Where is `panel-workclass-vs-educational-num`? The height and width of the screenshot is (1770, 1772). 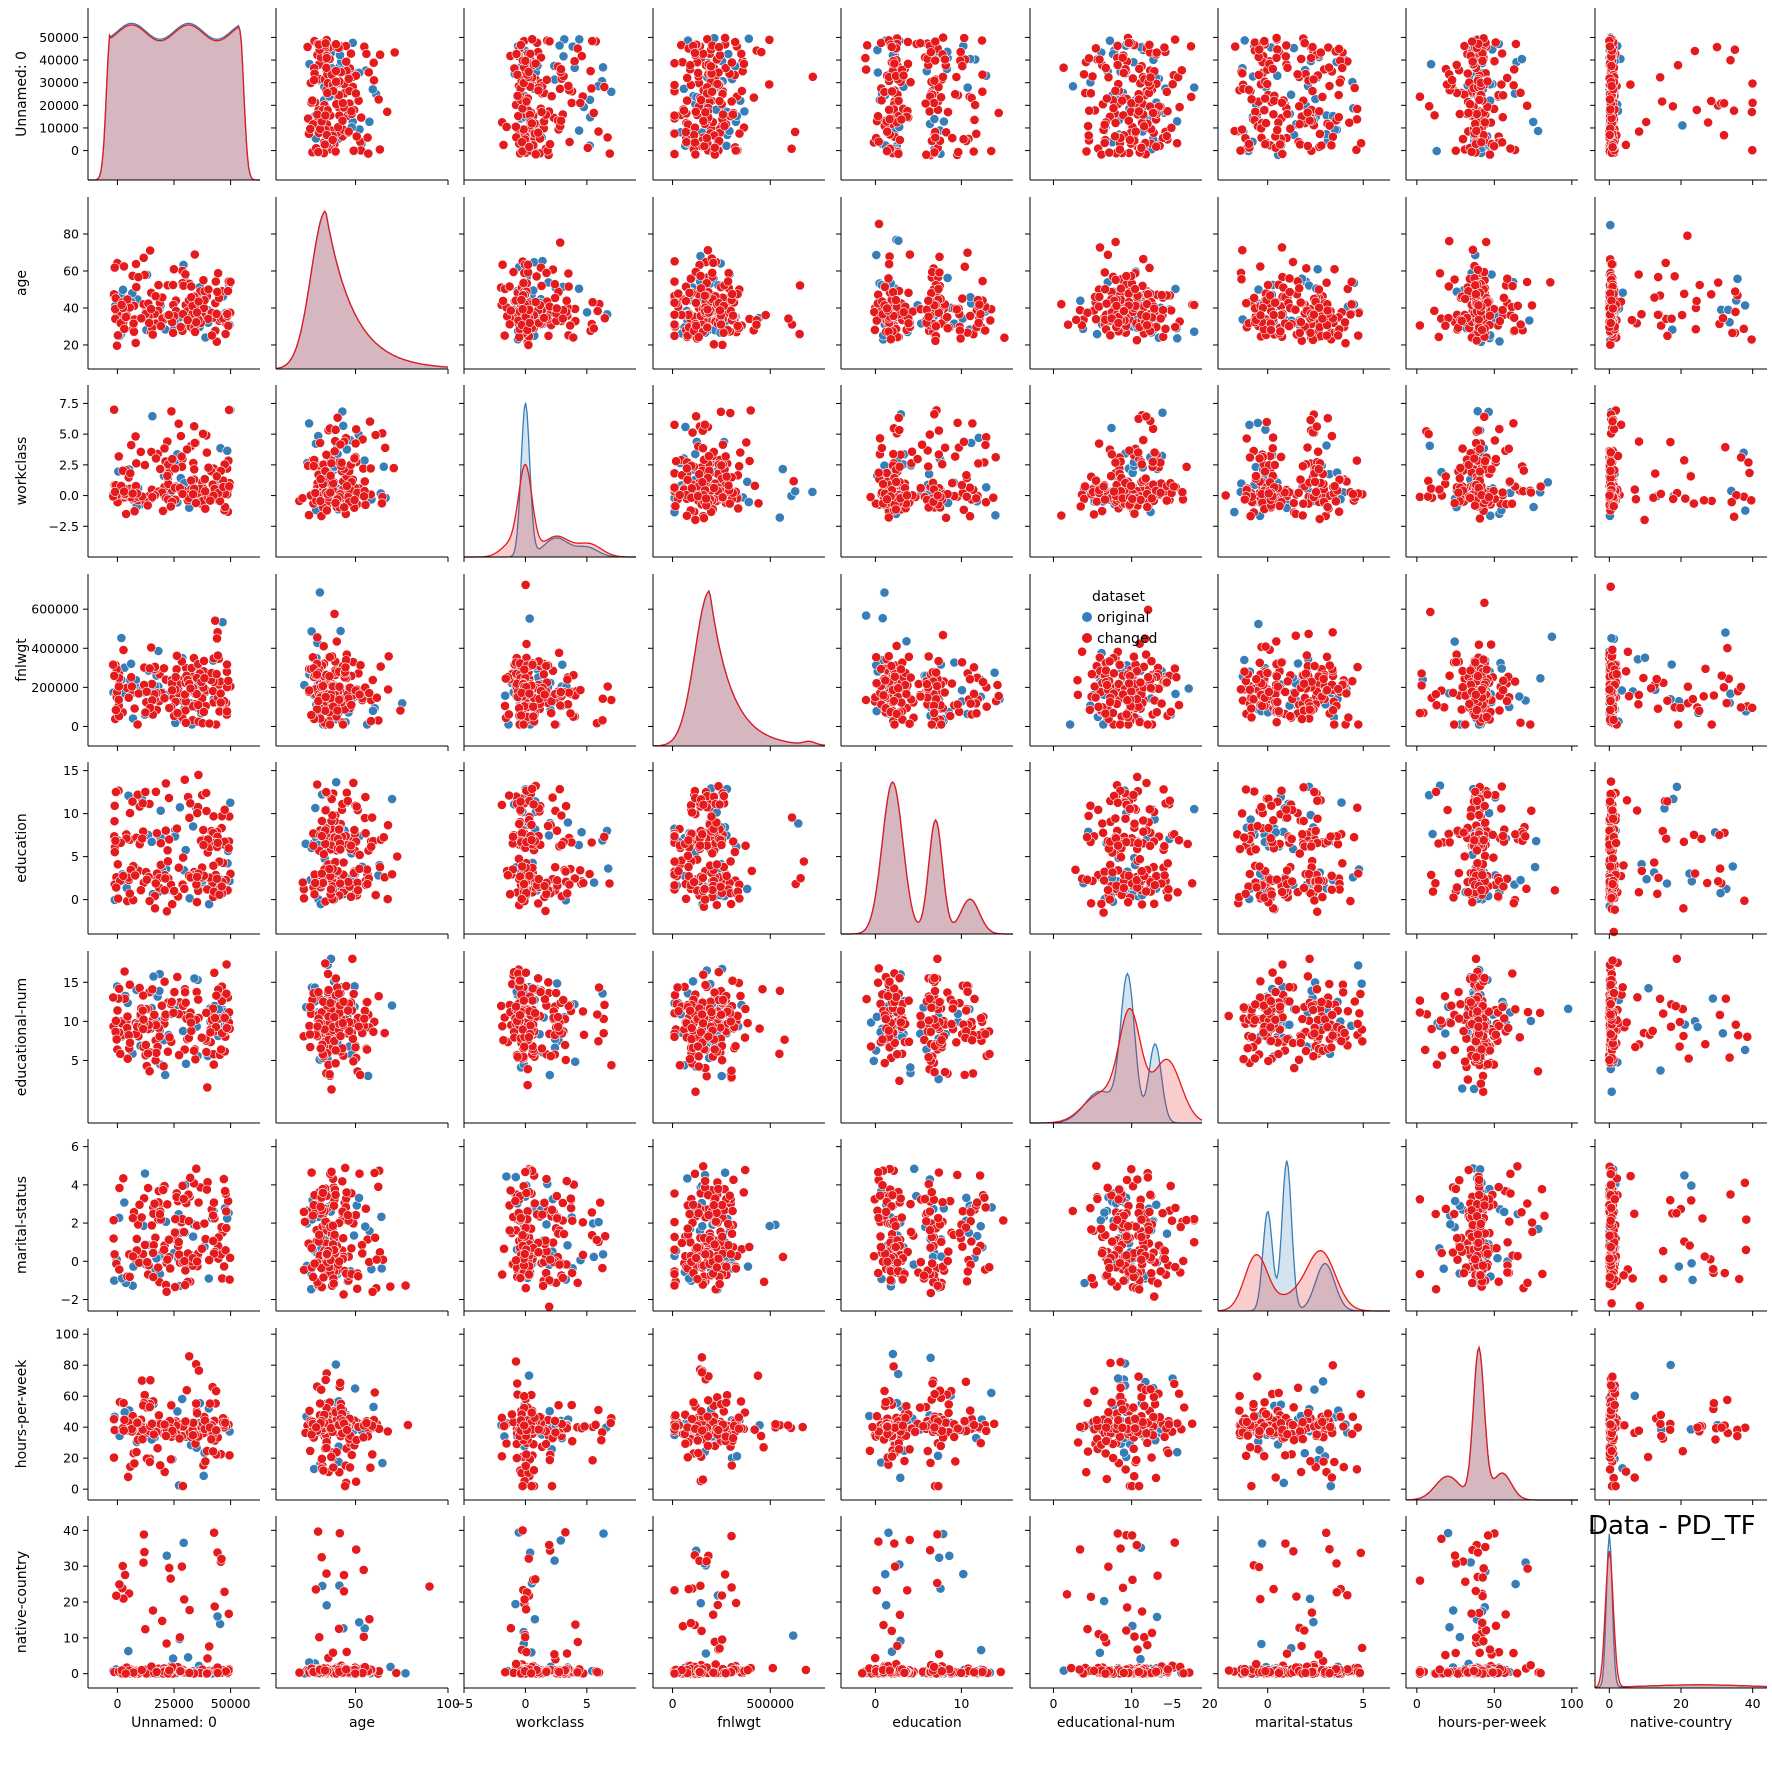 panel-workclass-vs-educational-num is located at coordinates (1113, 473).